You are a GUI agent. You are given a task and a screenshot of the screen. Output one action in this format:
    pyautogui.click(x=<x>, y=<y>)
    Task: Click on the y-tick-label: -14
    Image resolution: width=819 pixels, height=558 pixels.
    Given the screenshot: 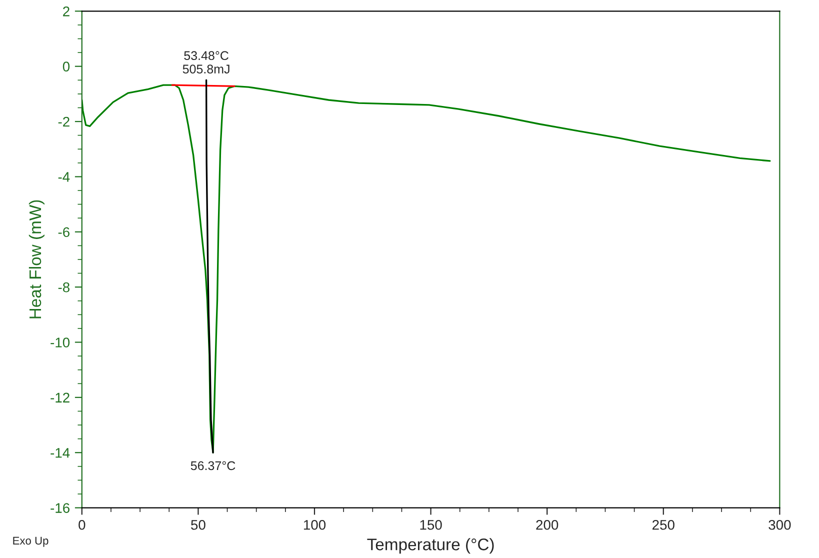 What is the action you would take?
    pyautogui.click(x=60, y=453)
    